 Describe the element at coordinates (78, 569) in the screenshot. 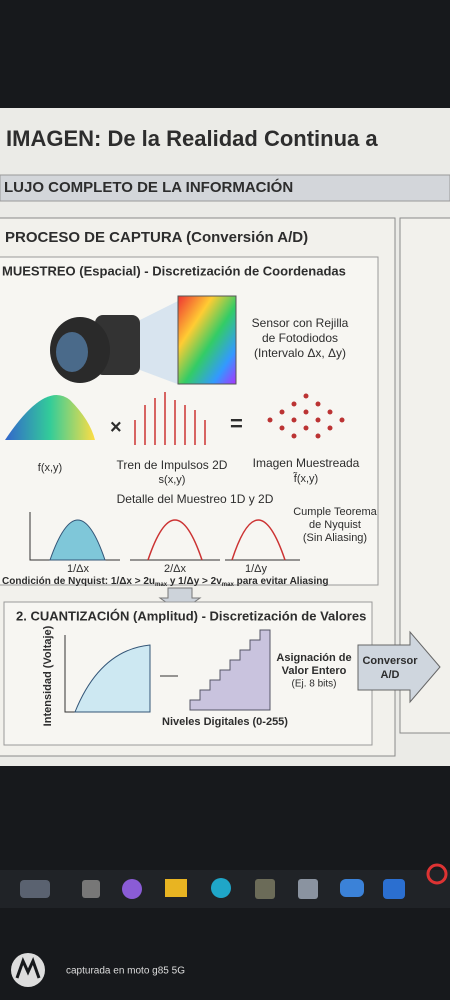

I see `freq-label: 1/Δx` at that location.